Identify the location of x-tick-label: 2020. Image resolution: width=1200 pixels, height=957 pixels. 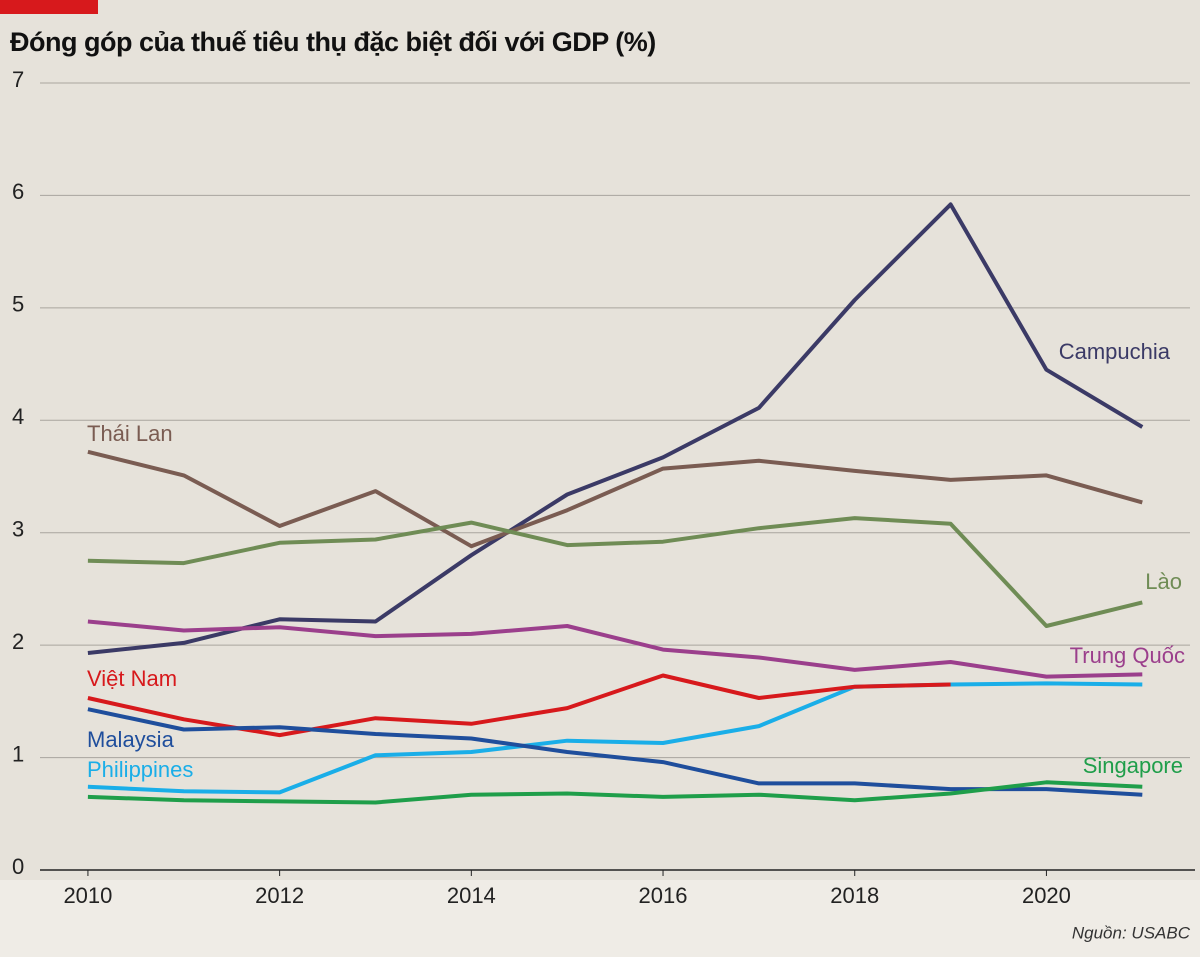
(1046, 895).